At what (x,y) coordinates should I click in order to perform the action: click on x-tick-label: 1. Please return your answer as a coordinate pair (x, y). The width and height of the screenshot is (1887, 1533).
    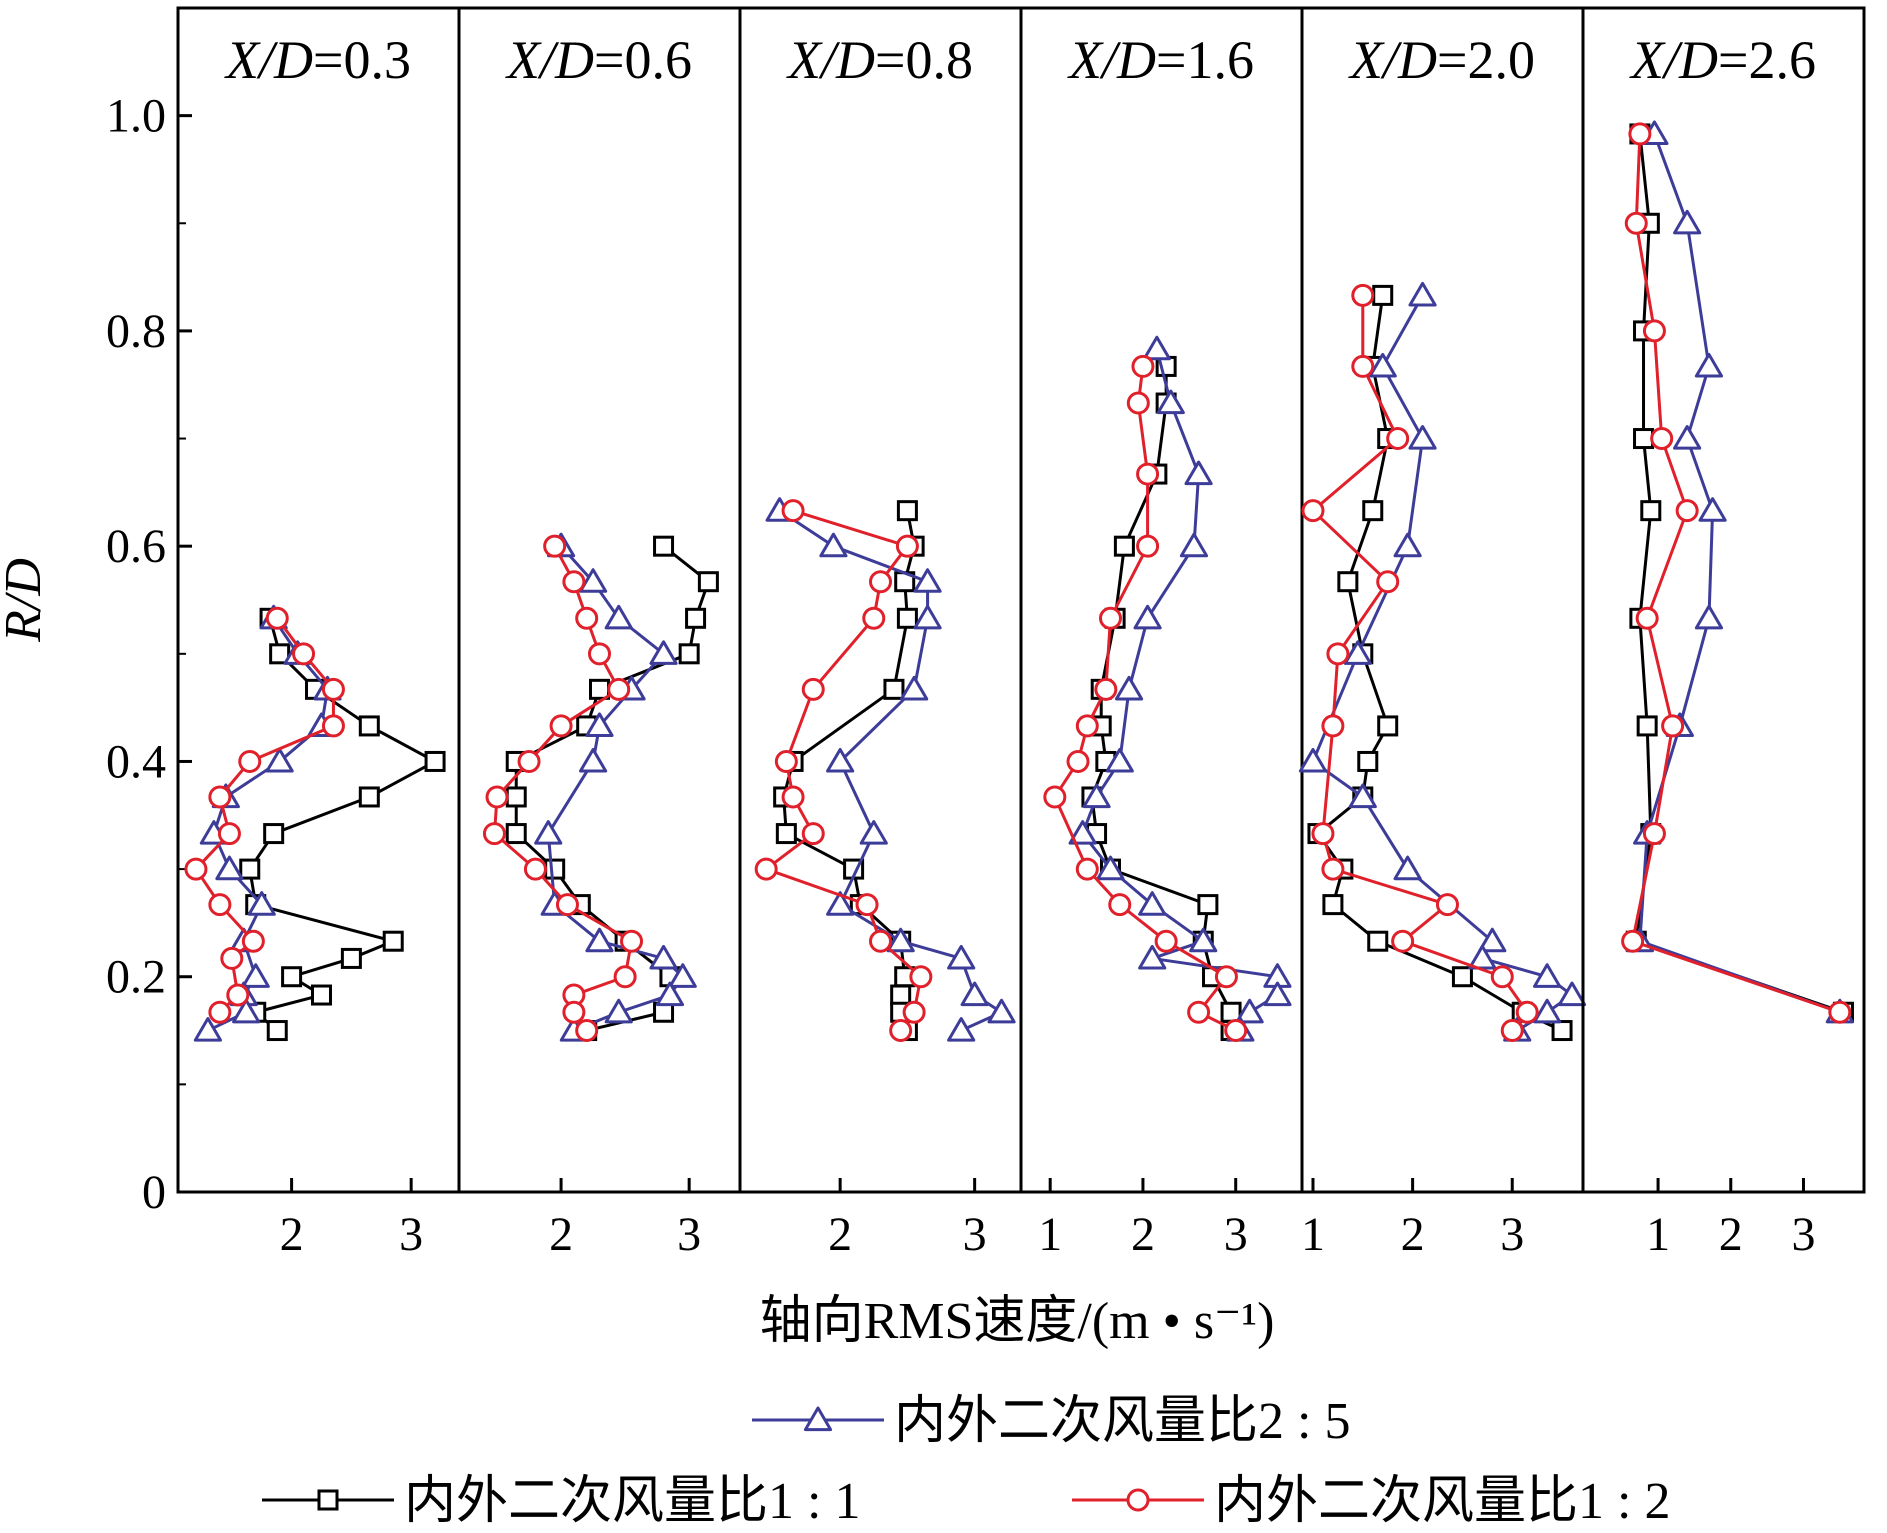
    Looking at the image, I should click on (1658, 1234).